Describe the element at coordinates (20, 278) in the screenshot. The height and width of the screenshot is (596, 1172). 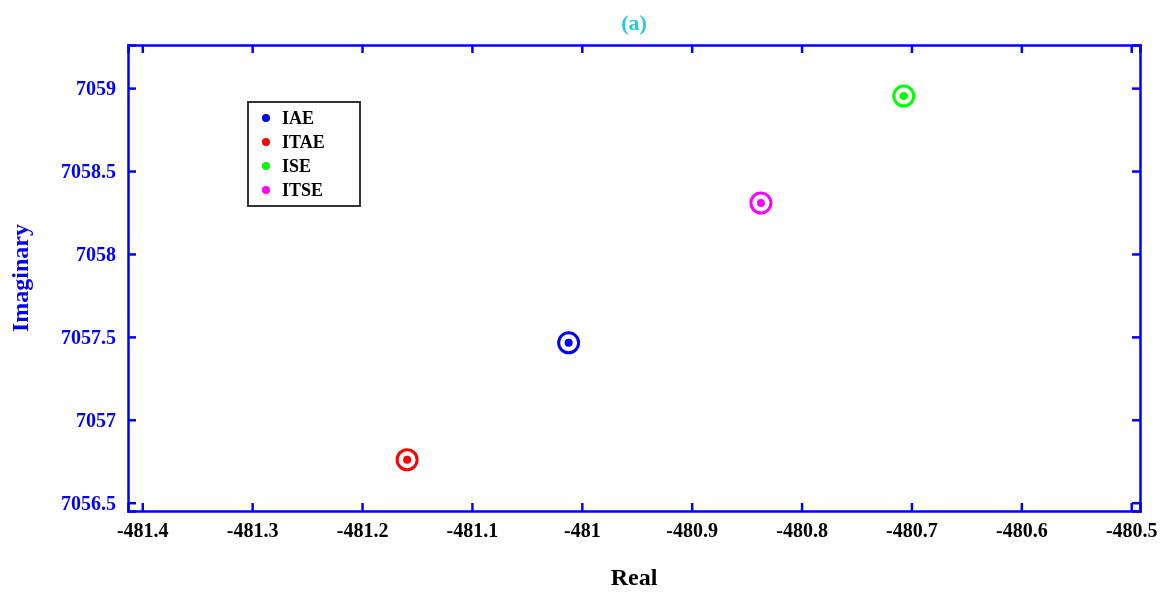
I see `y-axis-title: Imaginary` at that location.